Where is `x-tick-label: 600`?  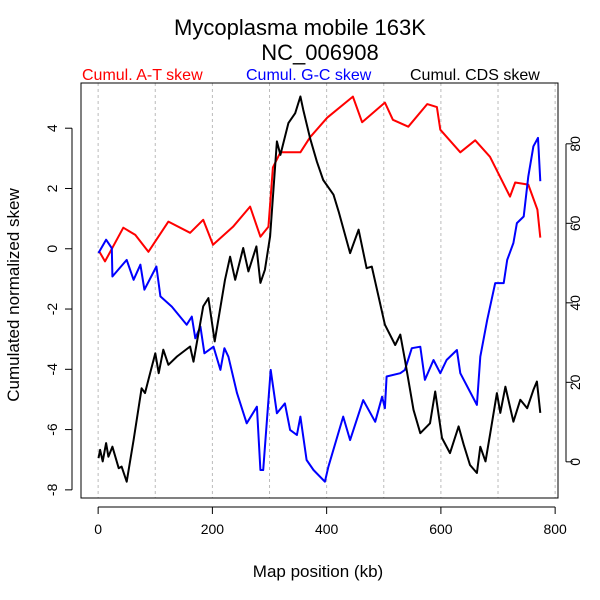
x-tick-label: 600 is located at coordinates (441, 529).